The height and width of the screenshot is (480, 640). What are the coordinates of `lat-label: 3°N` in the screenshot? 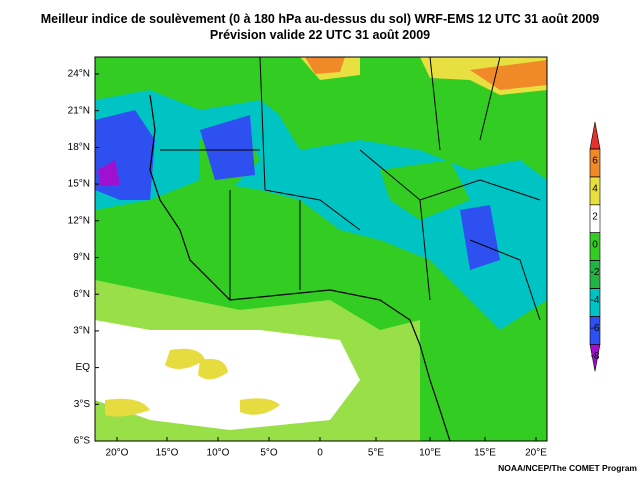 It's located at (81, 331).